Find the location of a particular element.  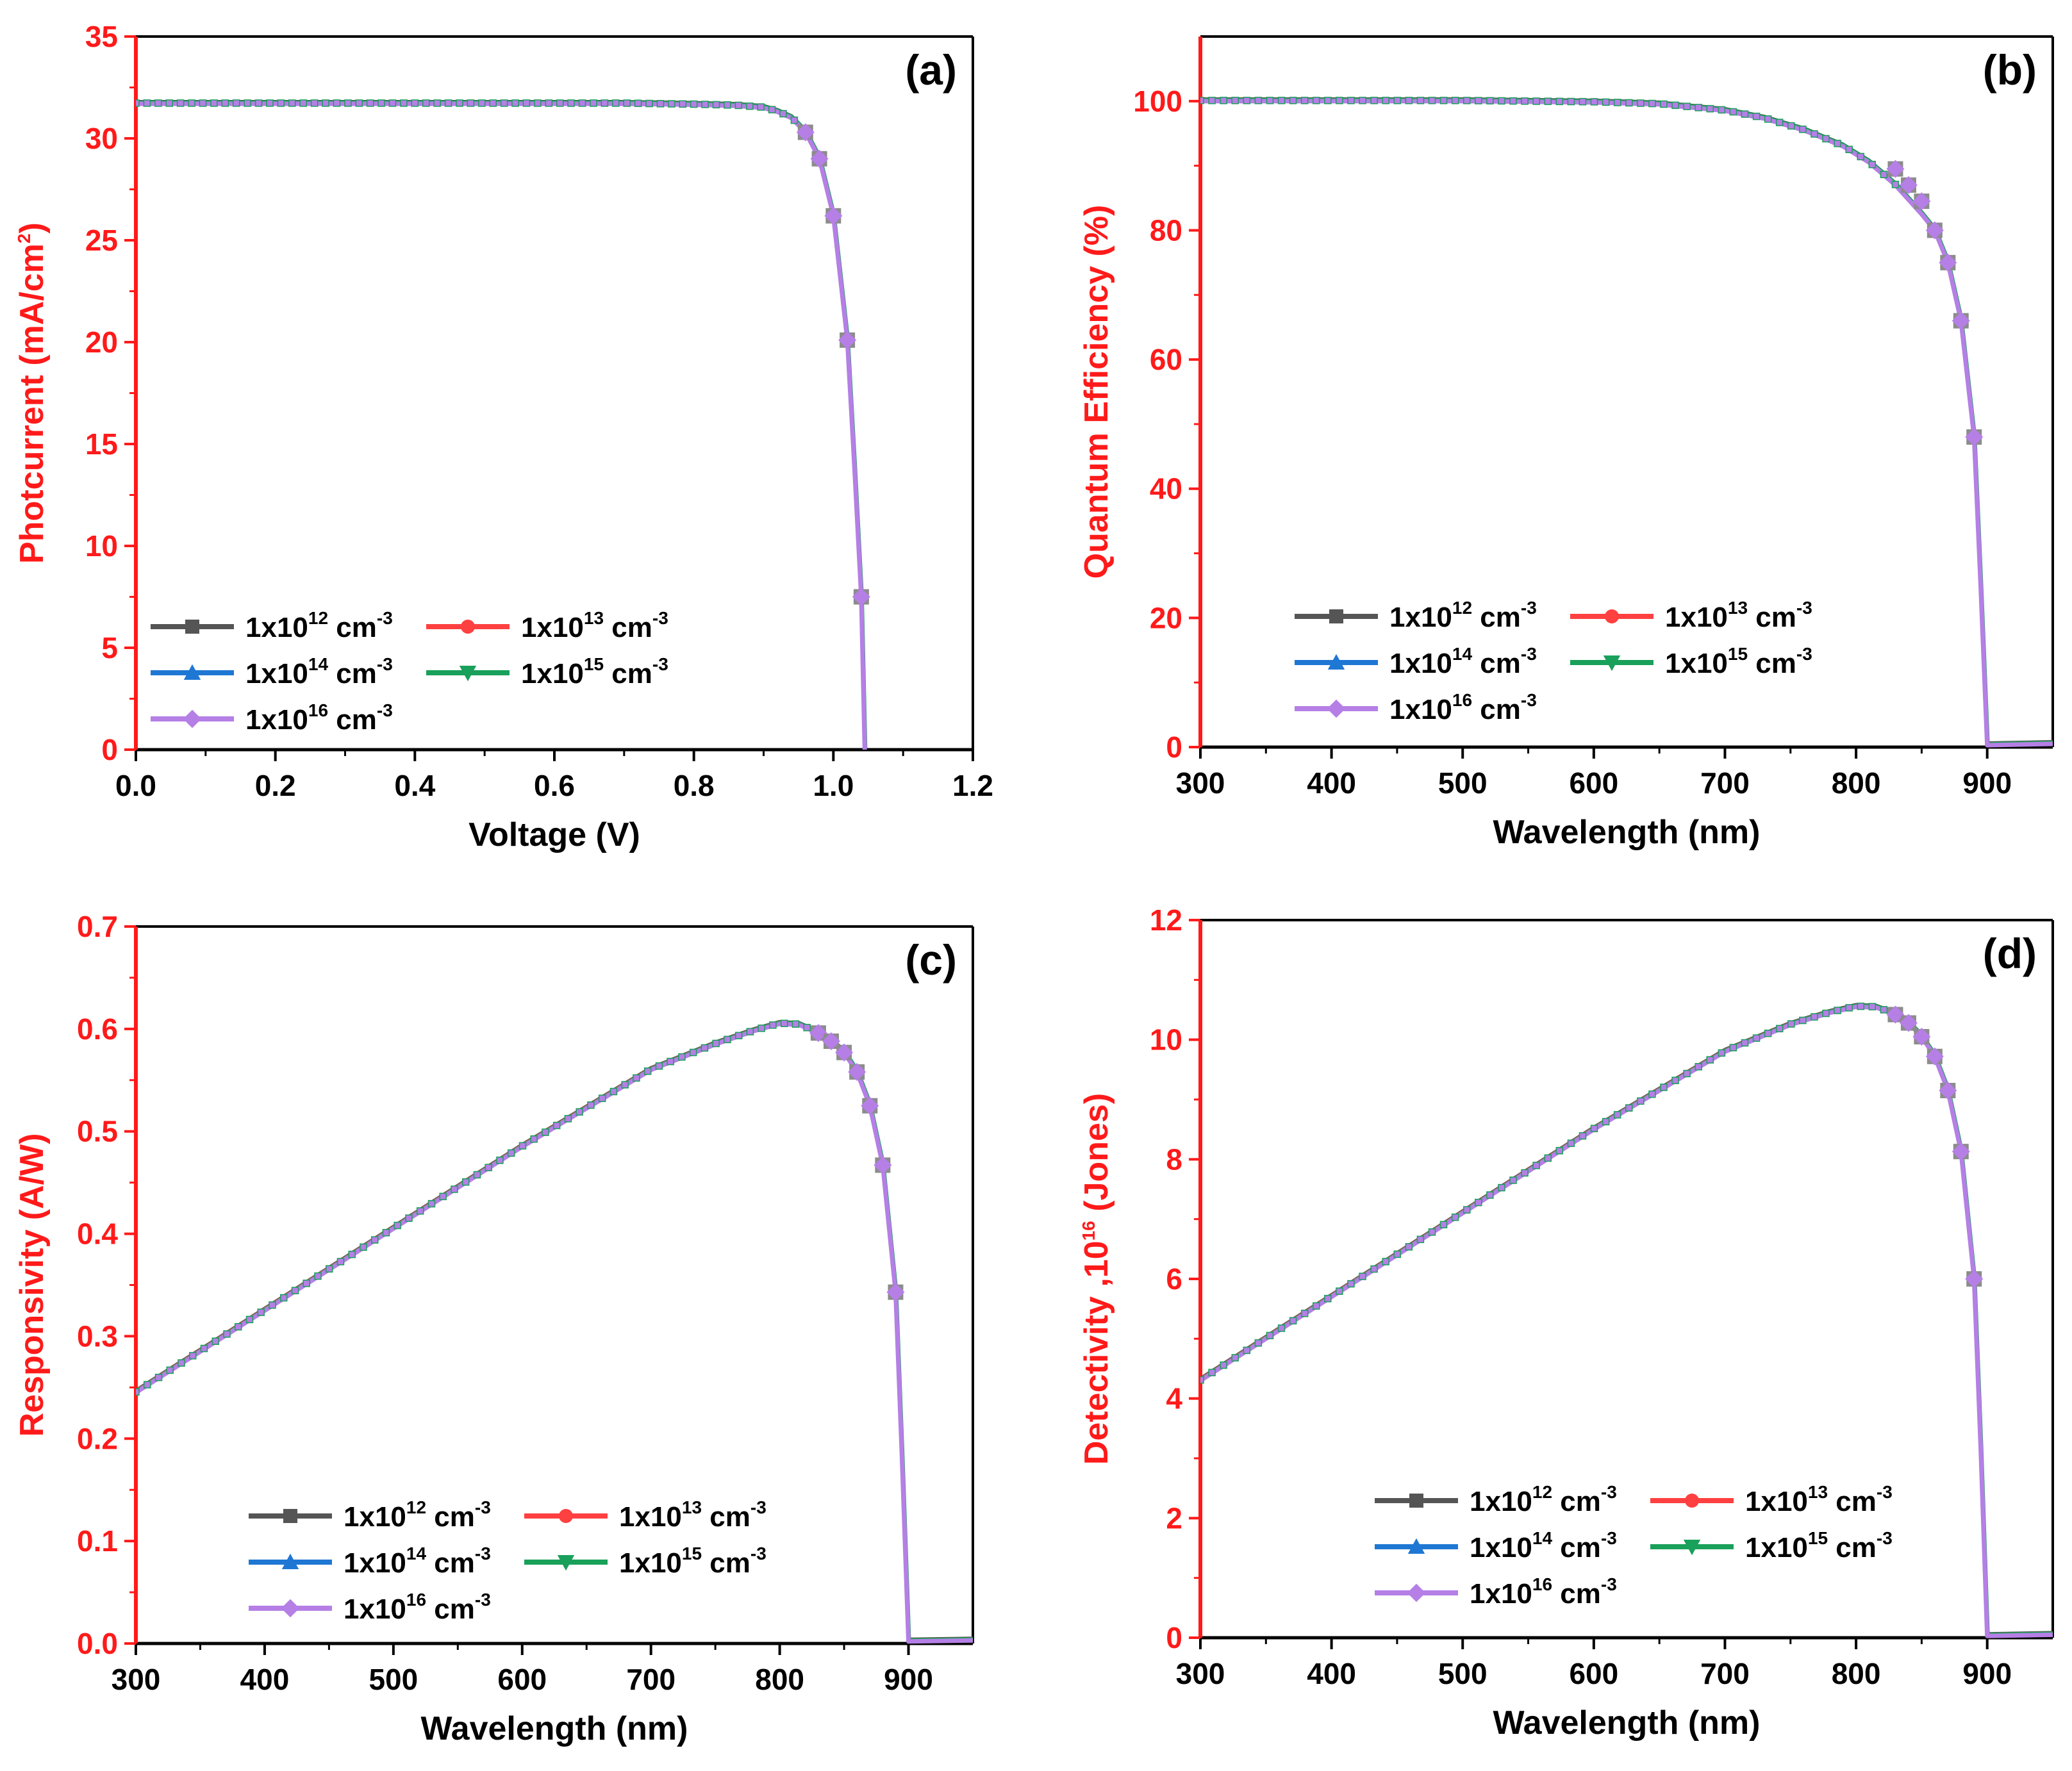

y-tick-label: 8 is located at coordinates (1174, 1159).